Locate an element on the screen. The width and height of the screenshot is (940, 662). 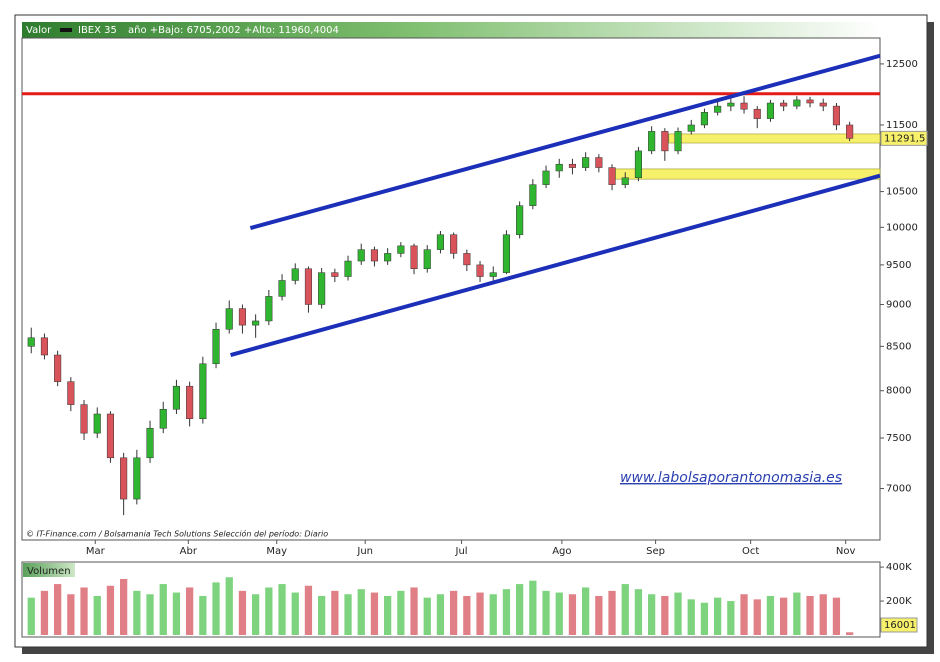
x-tick-label: May is located at coordinates (276, 551).